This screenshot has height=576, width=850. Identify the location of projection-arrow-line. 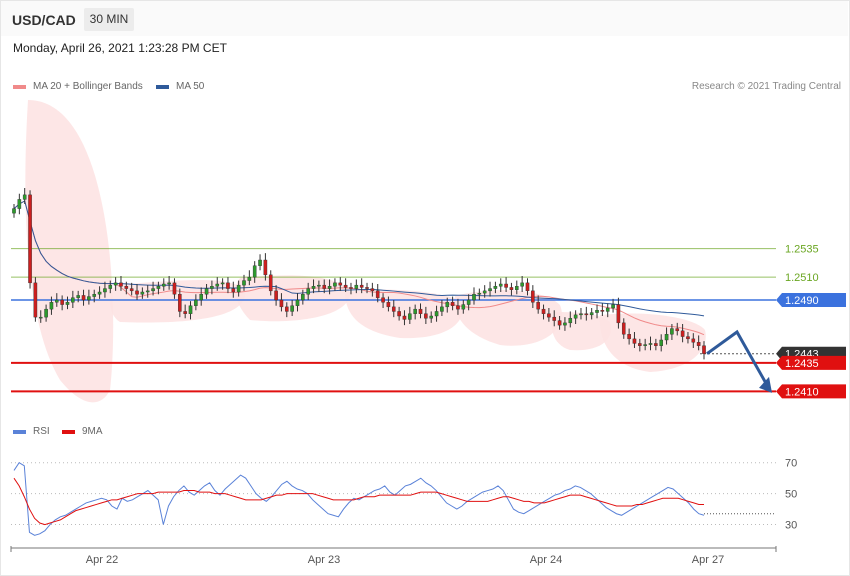
(738, 358).